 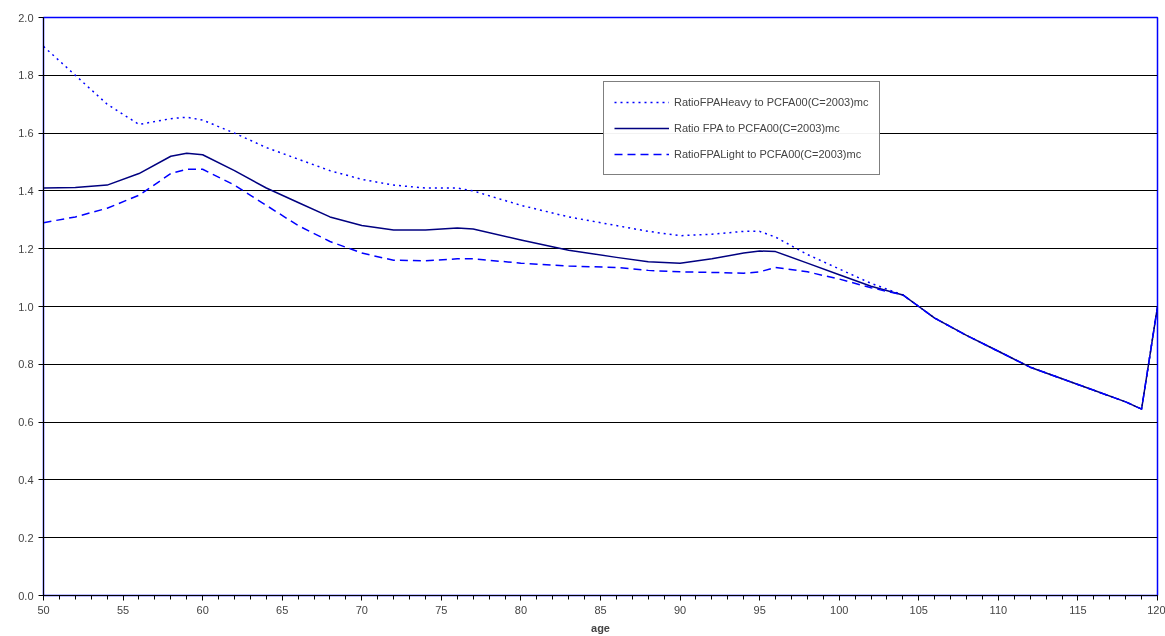 What do you see at coordinates (1078, 609) in the screenshot?
I see `x-tick-label: 115` at bounding box center [1078, 609].